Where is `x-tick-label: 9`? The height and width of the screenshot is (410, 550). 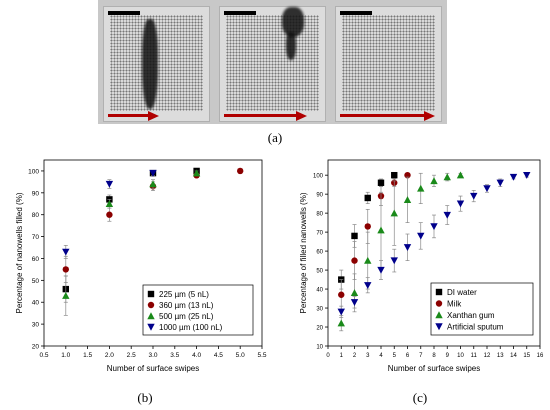
x-tick-label: 9 is located at coordinates (448, 356).